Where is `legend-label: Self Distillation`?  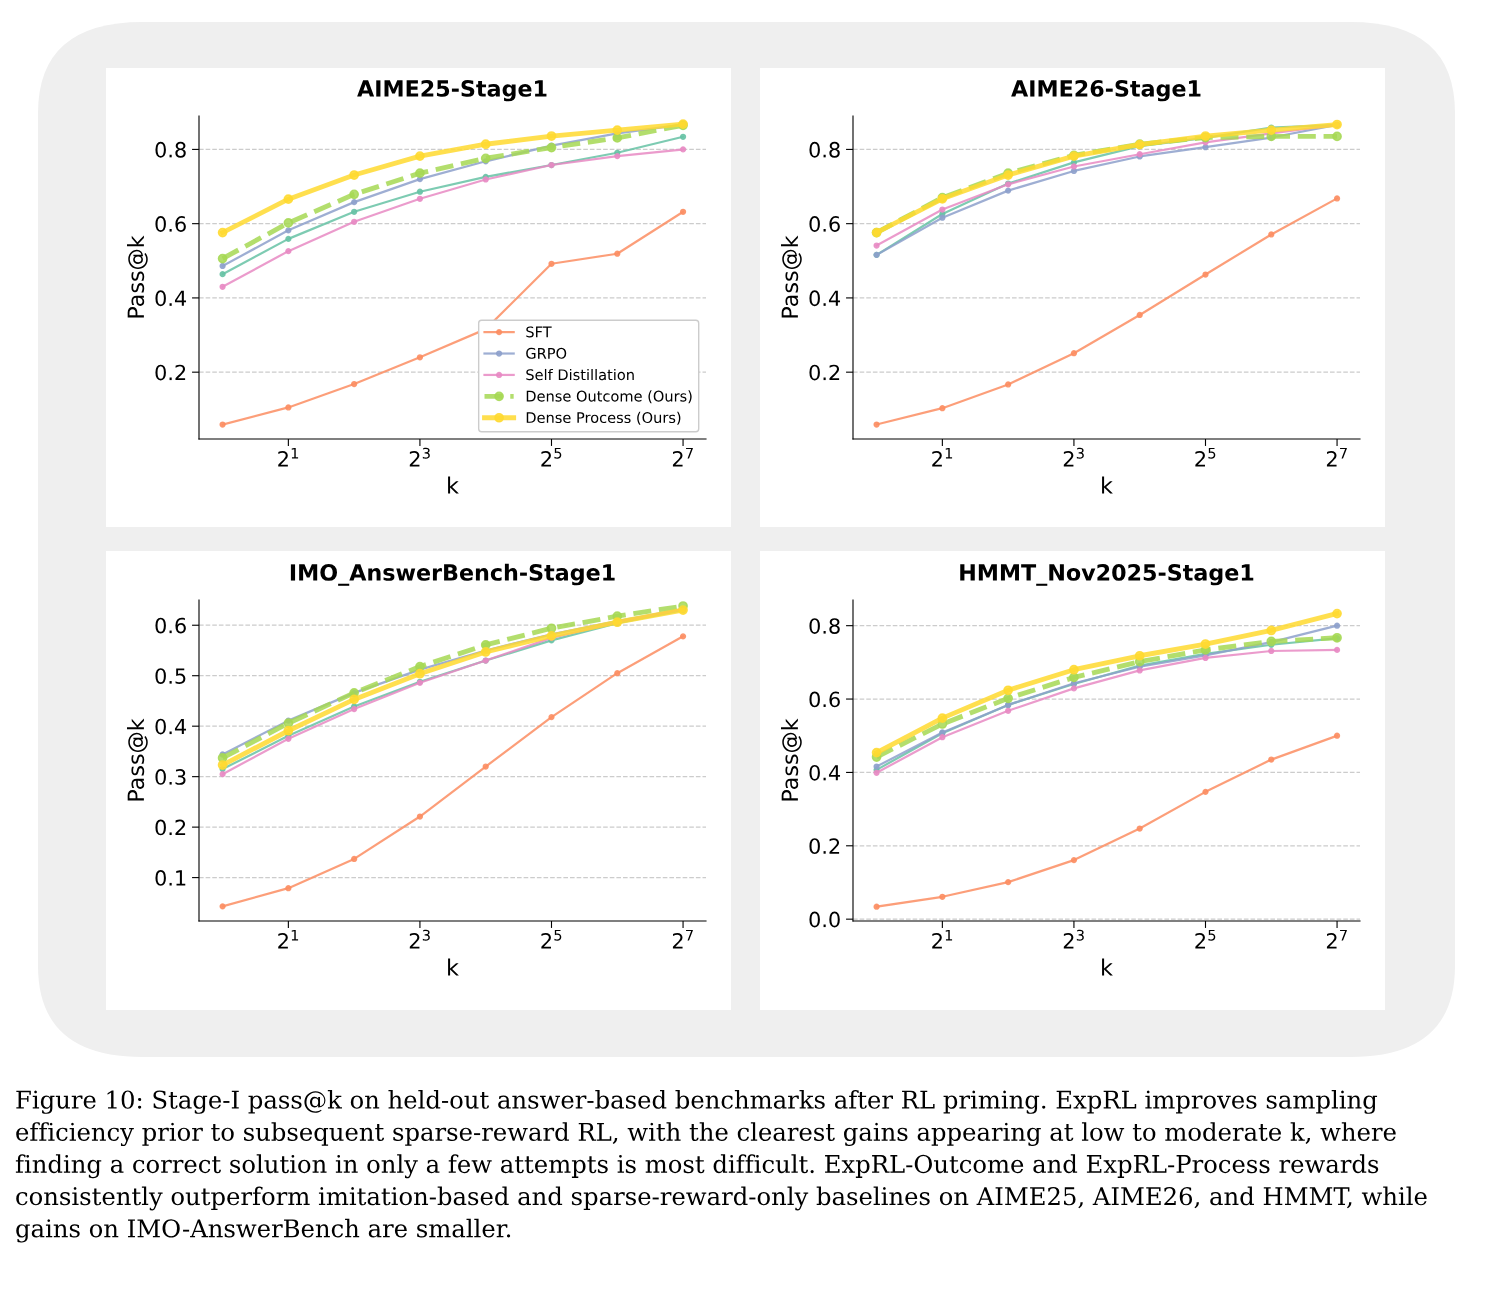
legend-label: Self Distillation is located at coordinates (580, 374).